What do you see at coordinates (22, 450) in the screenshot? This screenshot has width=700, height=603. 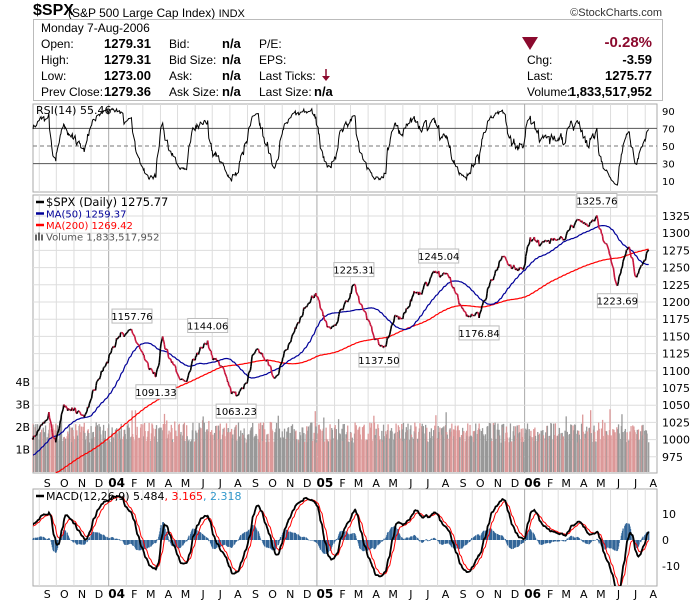 I see `volume-tick-label: 1B` at bounding box center [22, 450].